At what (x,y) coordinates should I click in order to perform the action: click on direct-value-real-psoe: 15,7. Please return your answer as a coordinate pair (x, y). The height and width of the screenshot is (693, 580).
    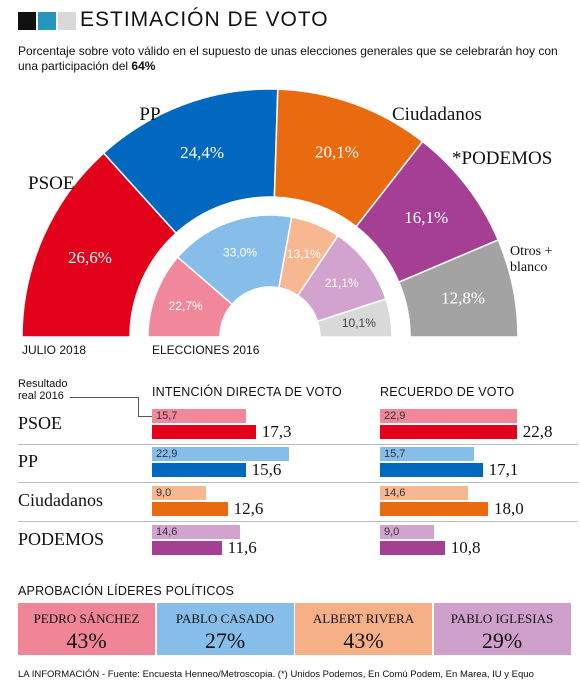
    Looking at the image, I should click on (167, 416).